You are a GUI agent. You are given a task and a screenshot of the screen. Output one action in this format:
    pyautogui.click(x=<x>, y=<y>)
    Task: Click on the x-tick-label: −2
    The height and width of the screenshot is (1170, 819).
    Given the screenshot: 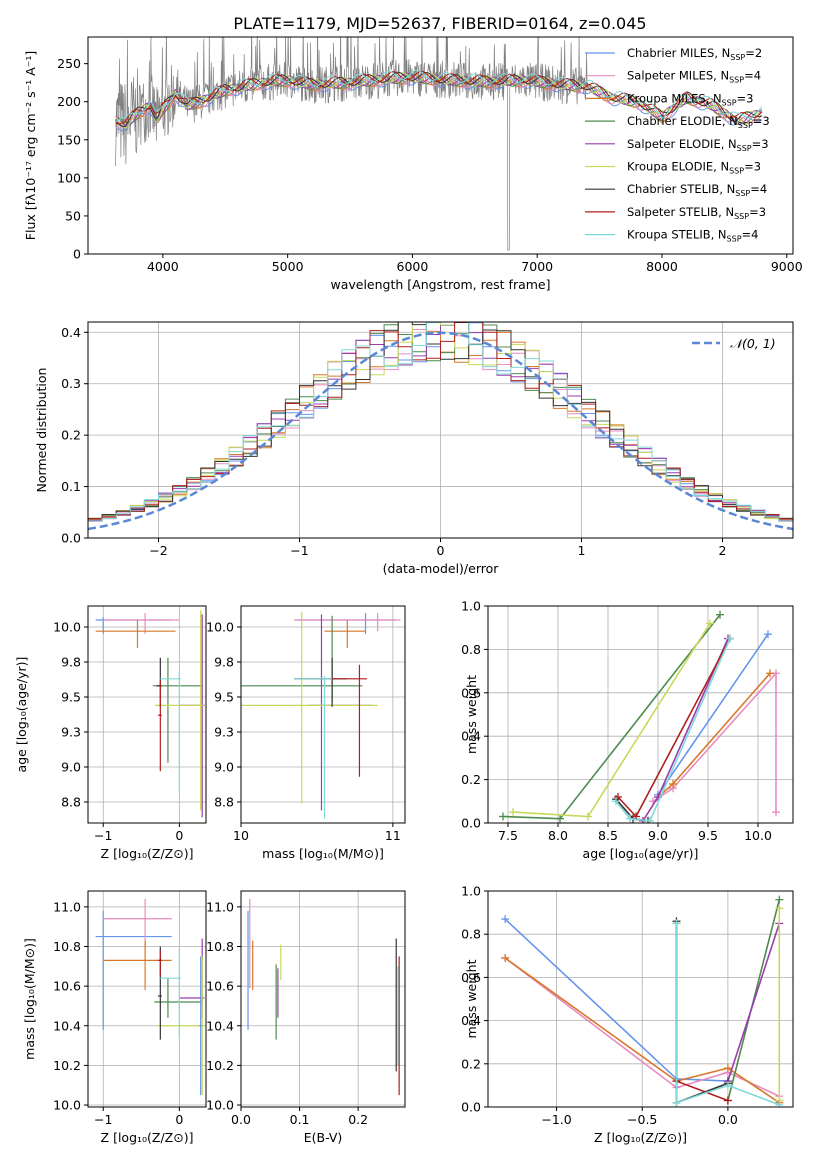 What is the action you would take?
    pyautogui.click(x=158, y=550)
    